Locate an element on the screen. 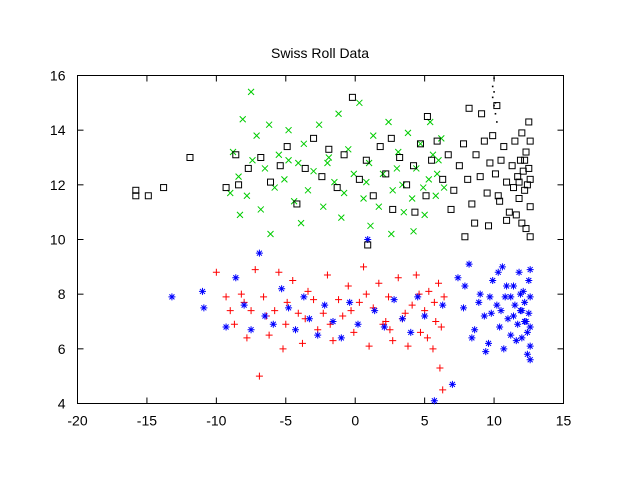 This screenshot has height=480, width=640. series-plus is located at coordinates (330, 328).